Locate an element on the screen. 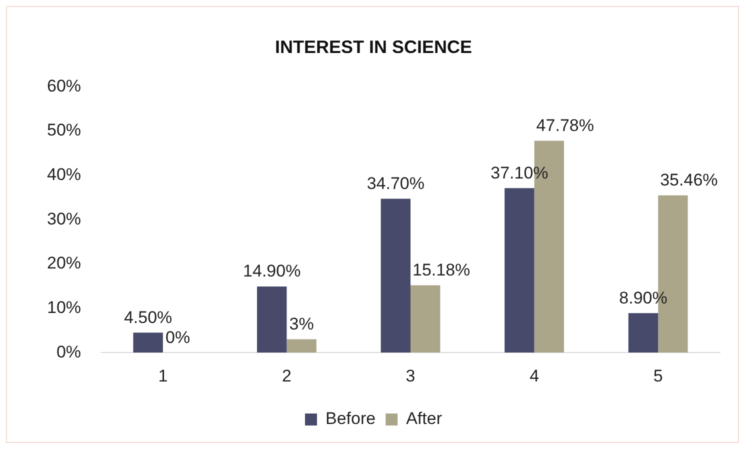 This screenshot has height=451, width=747. y-tick-label: 60% is located at coordinates (64, 86).